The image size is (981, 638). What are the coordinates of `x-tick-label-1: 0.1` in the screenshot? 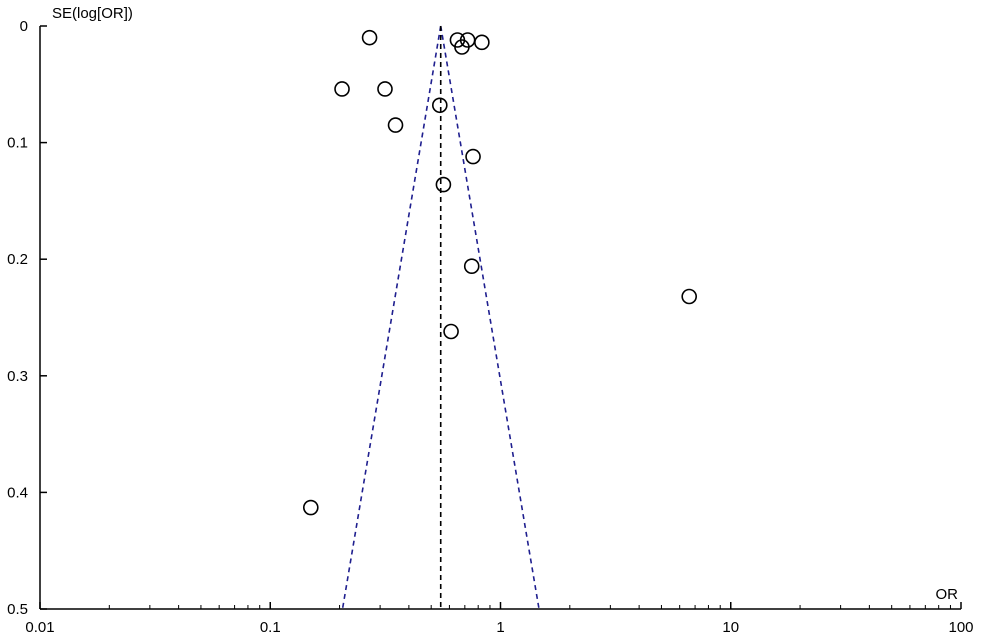 It's located at (270, 627).